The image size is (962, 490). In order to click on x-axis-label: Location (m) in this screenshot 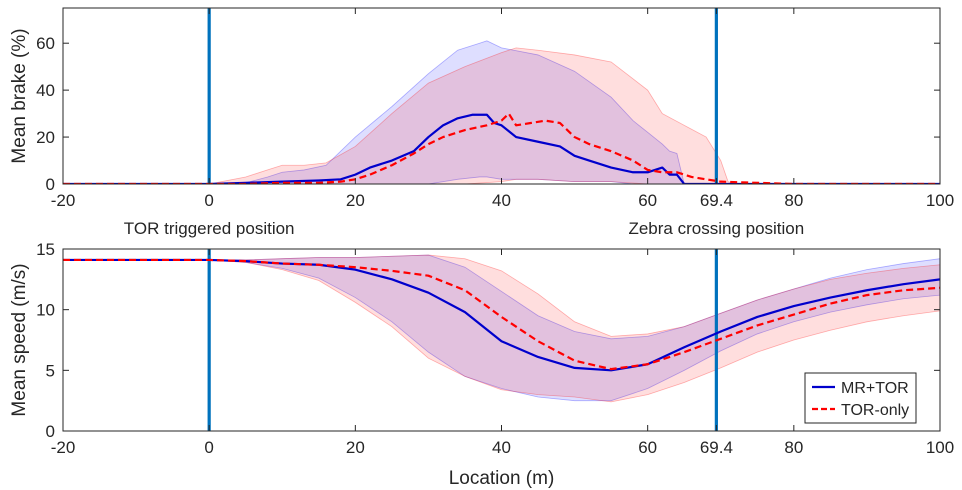, I will do `click(502, 478)`.